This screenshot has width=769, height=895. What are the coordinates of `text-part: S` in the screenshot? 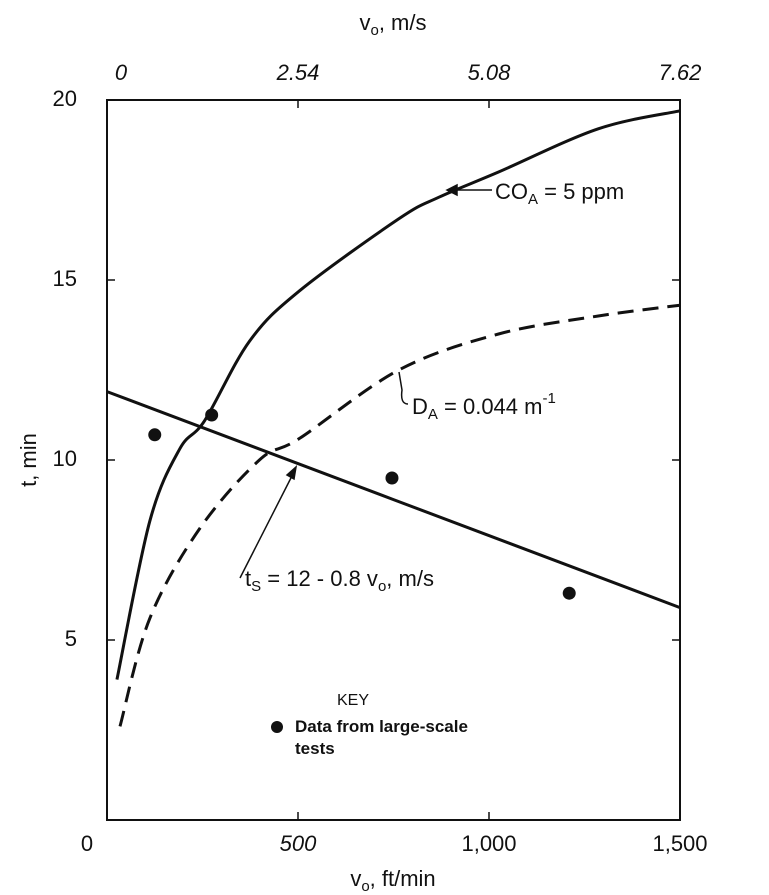 It's located at (256, 586).